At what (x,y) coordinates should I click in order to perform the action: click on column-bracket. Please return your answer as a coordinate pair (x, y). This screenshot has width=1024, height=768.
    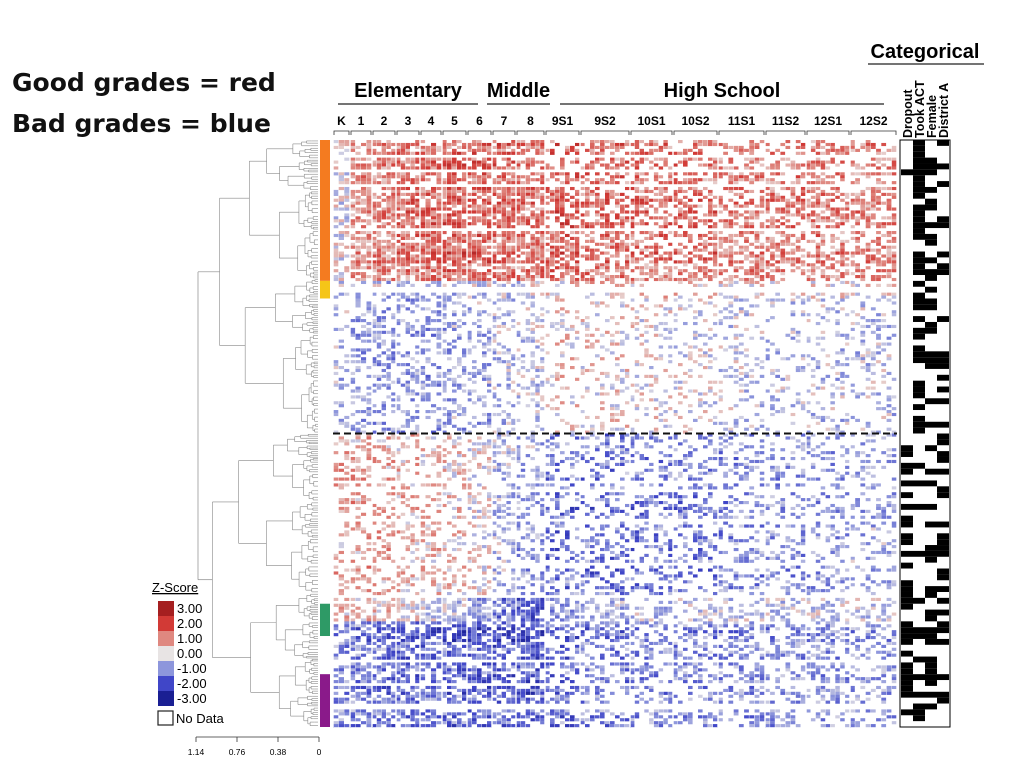
    Looking at the image, I should click on (454, 132).